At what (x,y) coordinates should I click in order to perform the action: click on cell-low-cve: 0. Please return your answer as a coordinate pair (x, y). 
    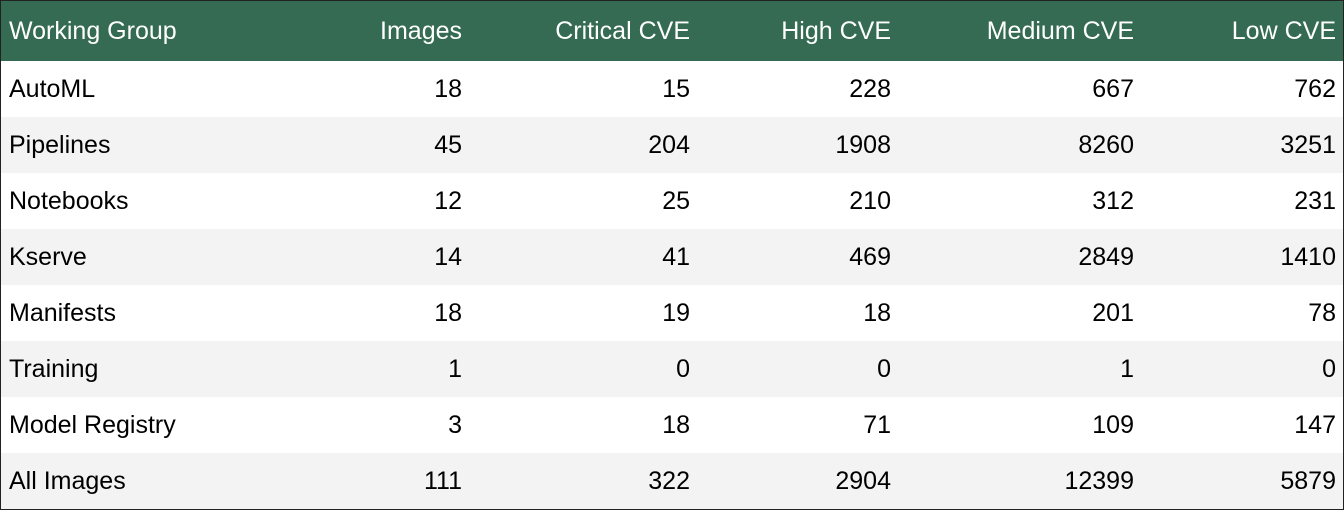
    Looking at the image, I should click on (1329, 368).